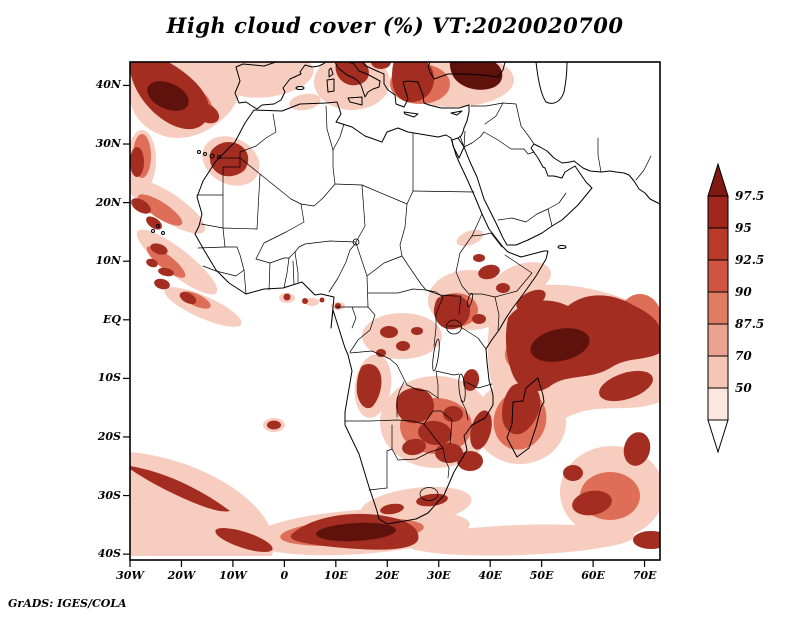  What do you see at coordinates (718, 436) in the screenshot?
I see `colorbar-arrow-bottom` at bounding box center [718, 436].